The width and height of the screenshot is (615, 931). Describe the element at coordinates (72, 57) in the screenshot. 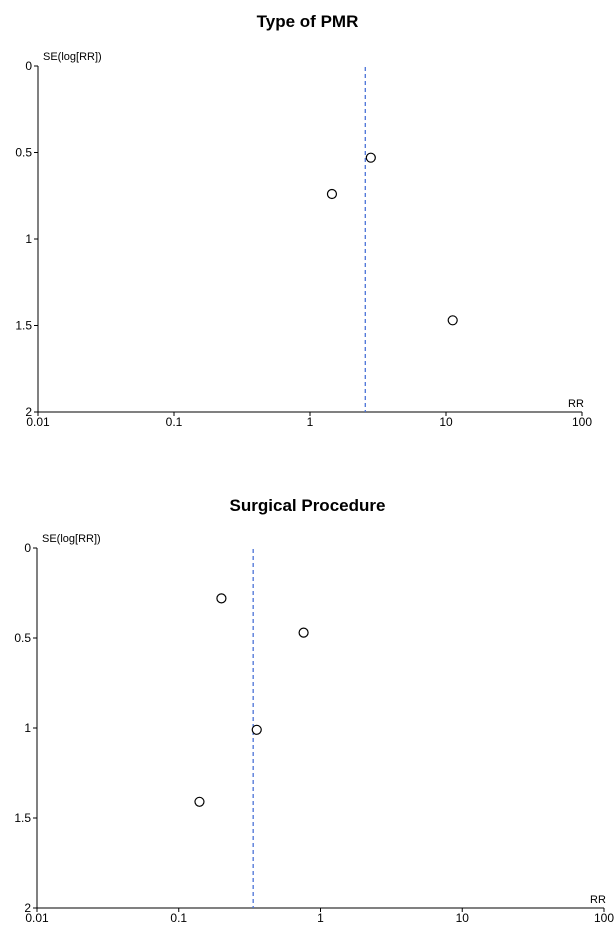

I see `chart1-y-axis-label: SE(log[RR])` at that location.